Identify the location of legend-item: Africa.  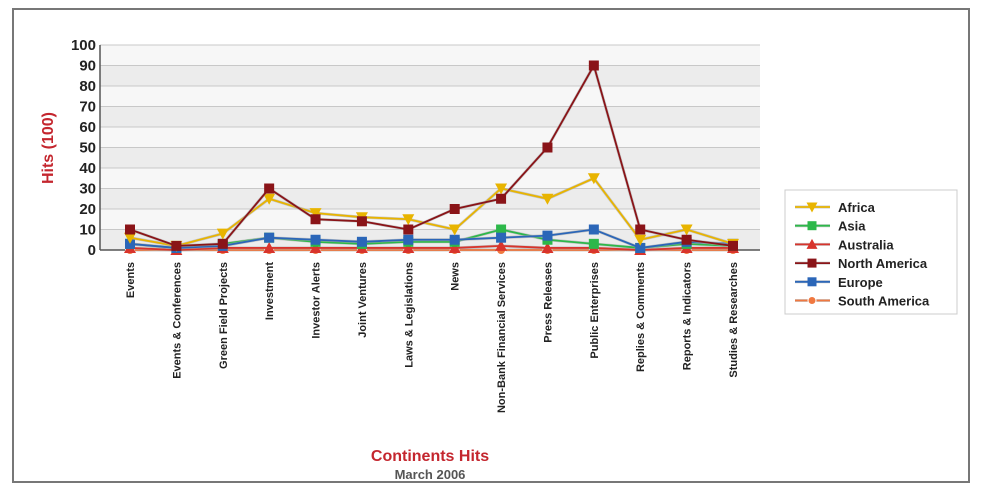
(835, 207).